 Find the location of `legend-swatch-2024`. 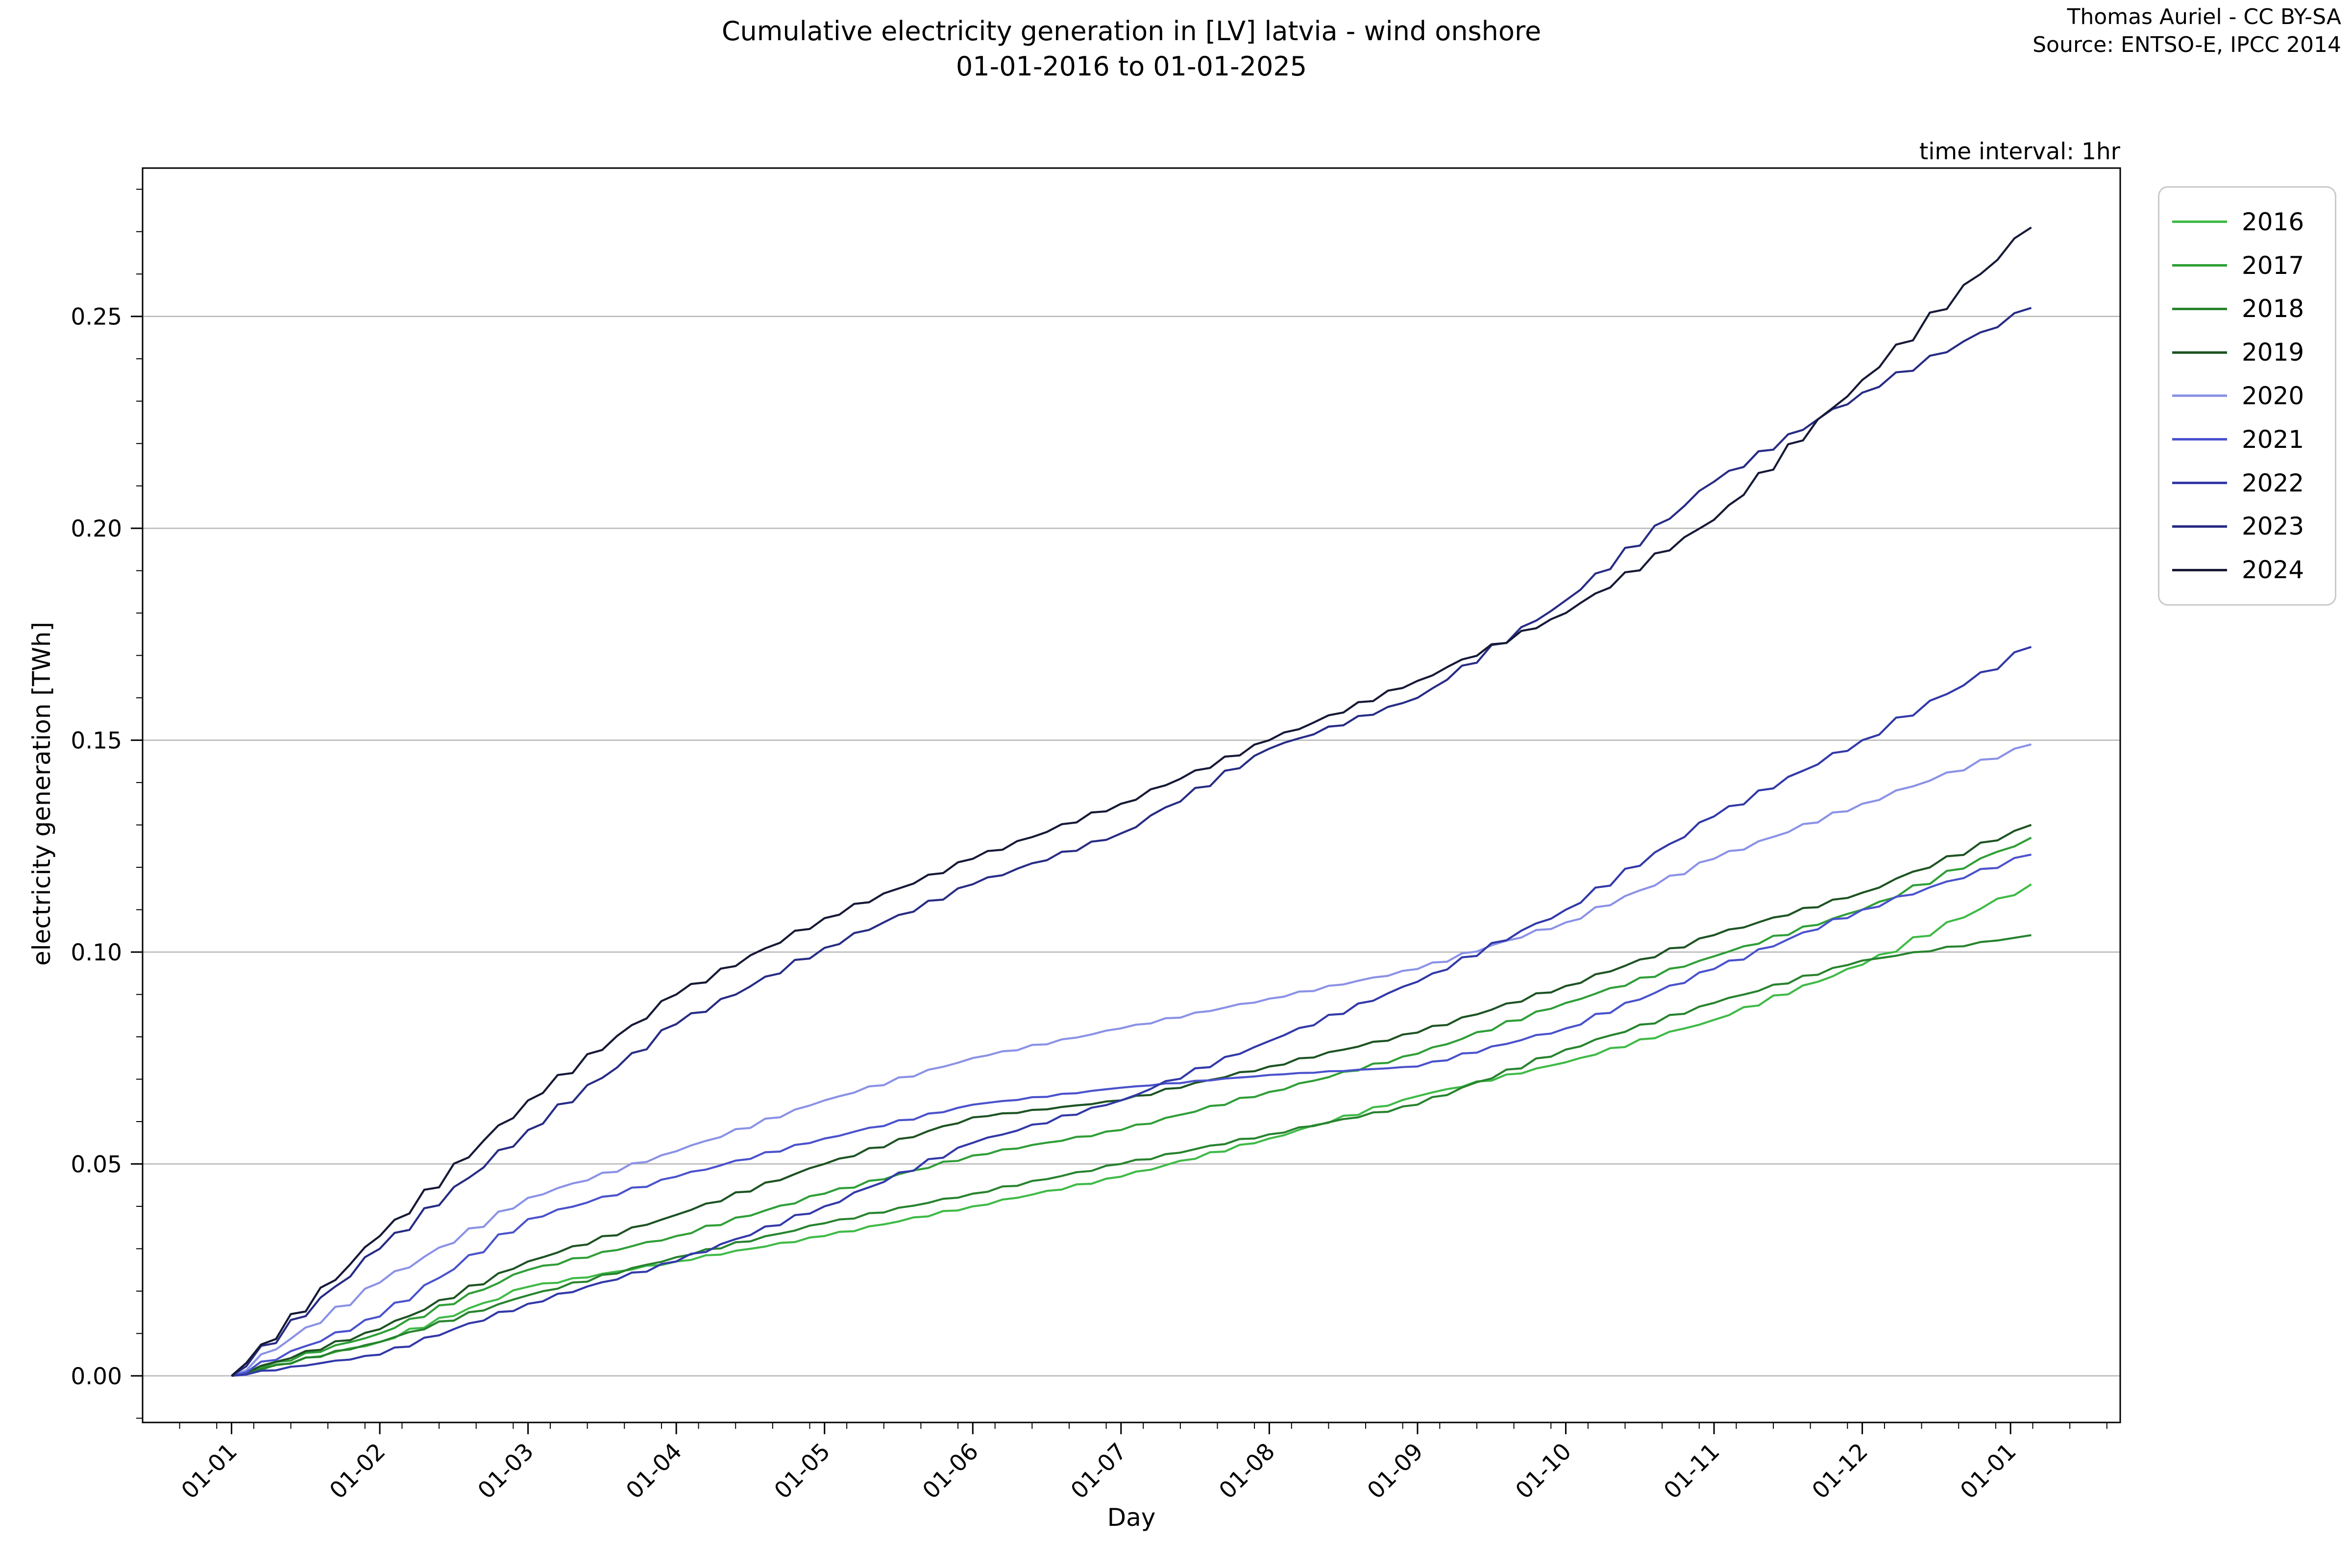

legend-swatch-2024 is located at coordinates (2199, 569).